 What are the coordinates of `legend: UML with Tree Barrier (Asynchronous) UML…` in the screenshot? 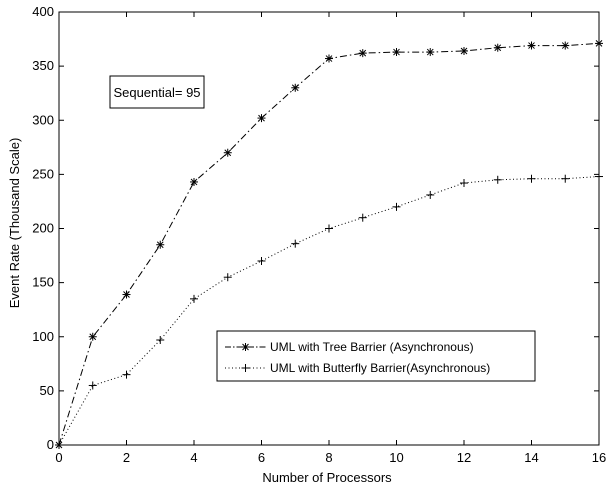 It's located at (376, 356).